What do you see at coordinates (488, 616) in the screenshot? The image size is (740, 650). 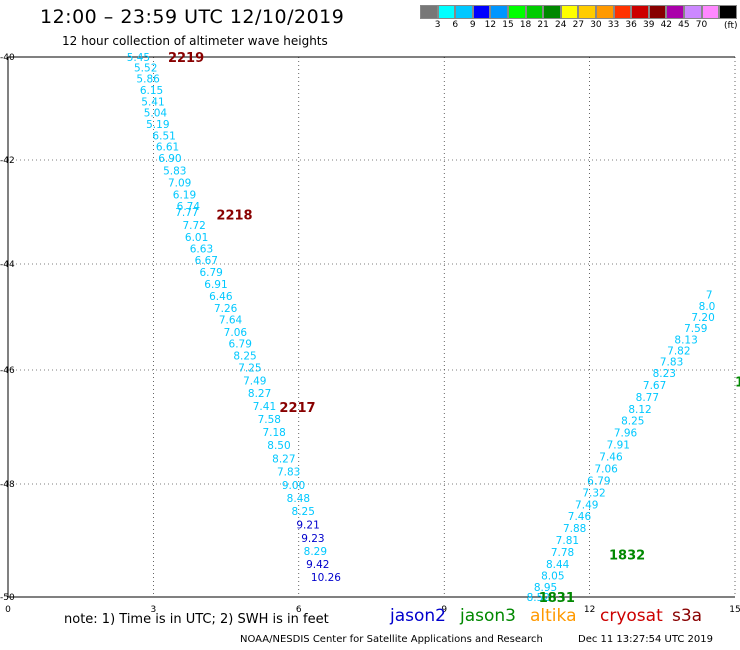 I see `satellite-label-jason3: jason3` at bounding box center [488, 616].